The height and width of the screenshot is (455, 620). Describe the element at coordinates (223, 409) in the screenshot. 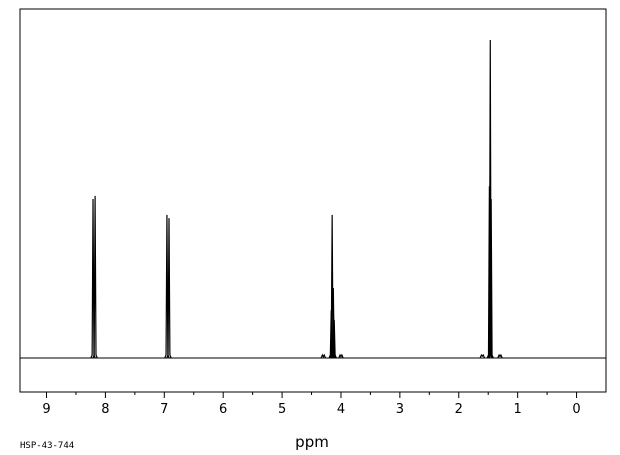

I see `x-tick-label: 6` at that location.